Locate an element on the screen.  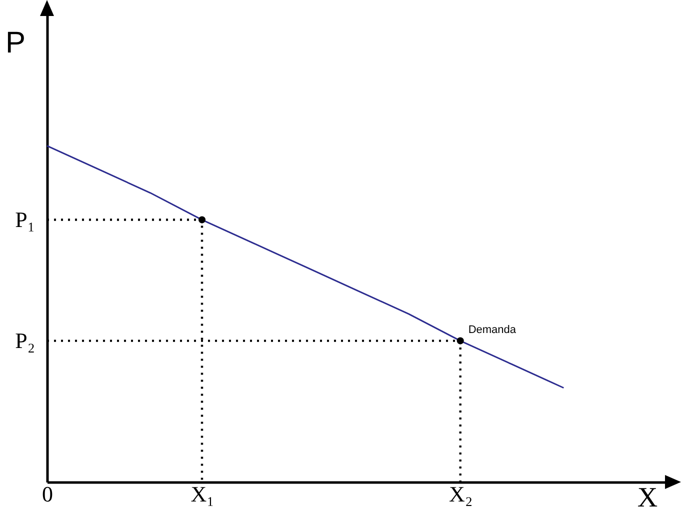
annotation: P₂ is located at coordinates (25, 340).